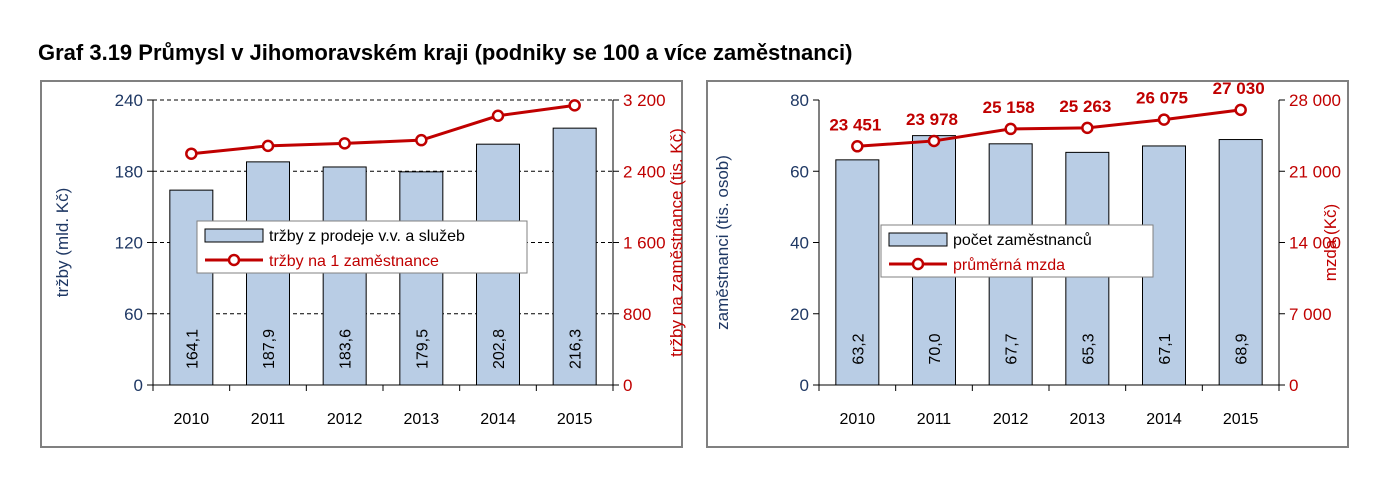 The image size is (1396, 489). What do you see at coordinates (1310, 314) in the screenshot?
I see `employees-y2-tick-label: 7 000` at bounding box center [1310, 314].